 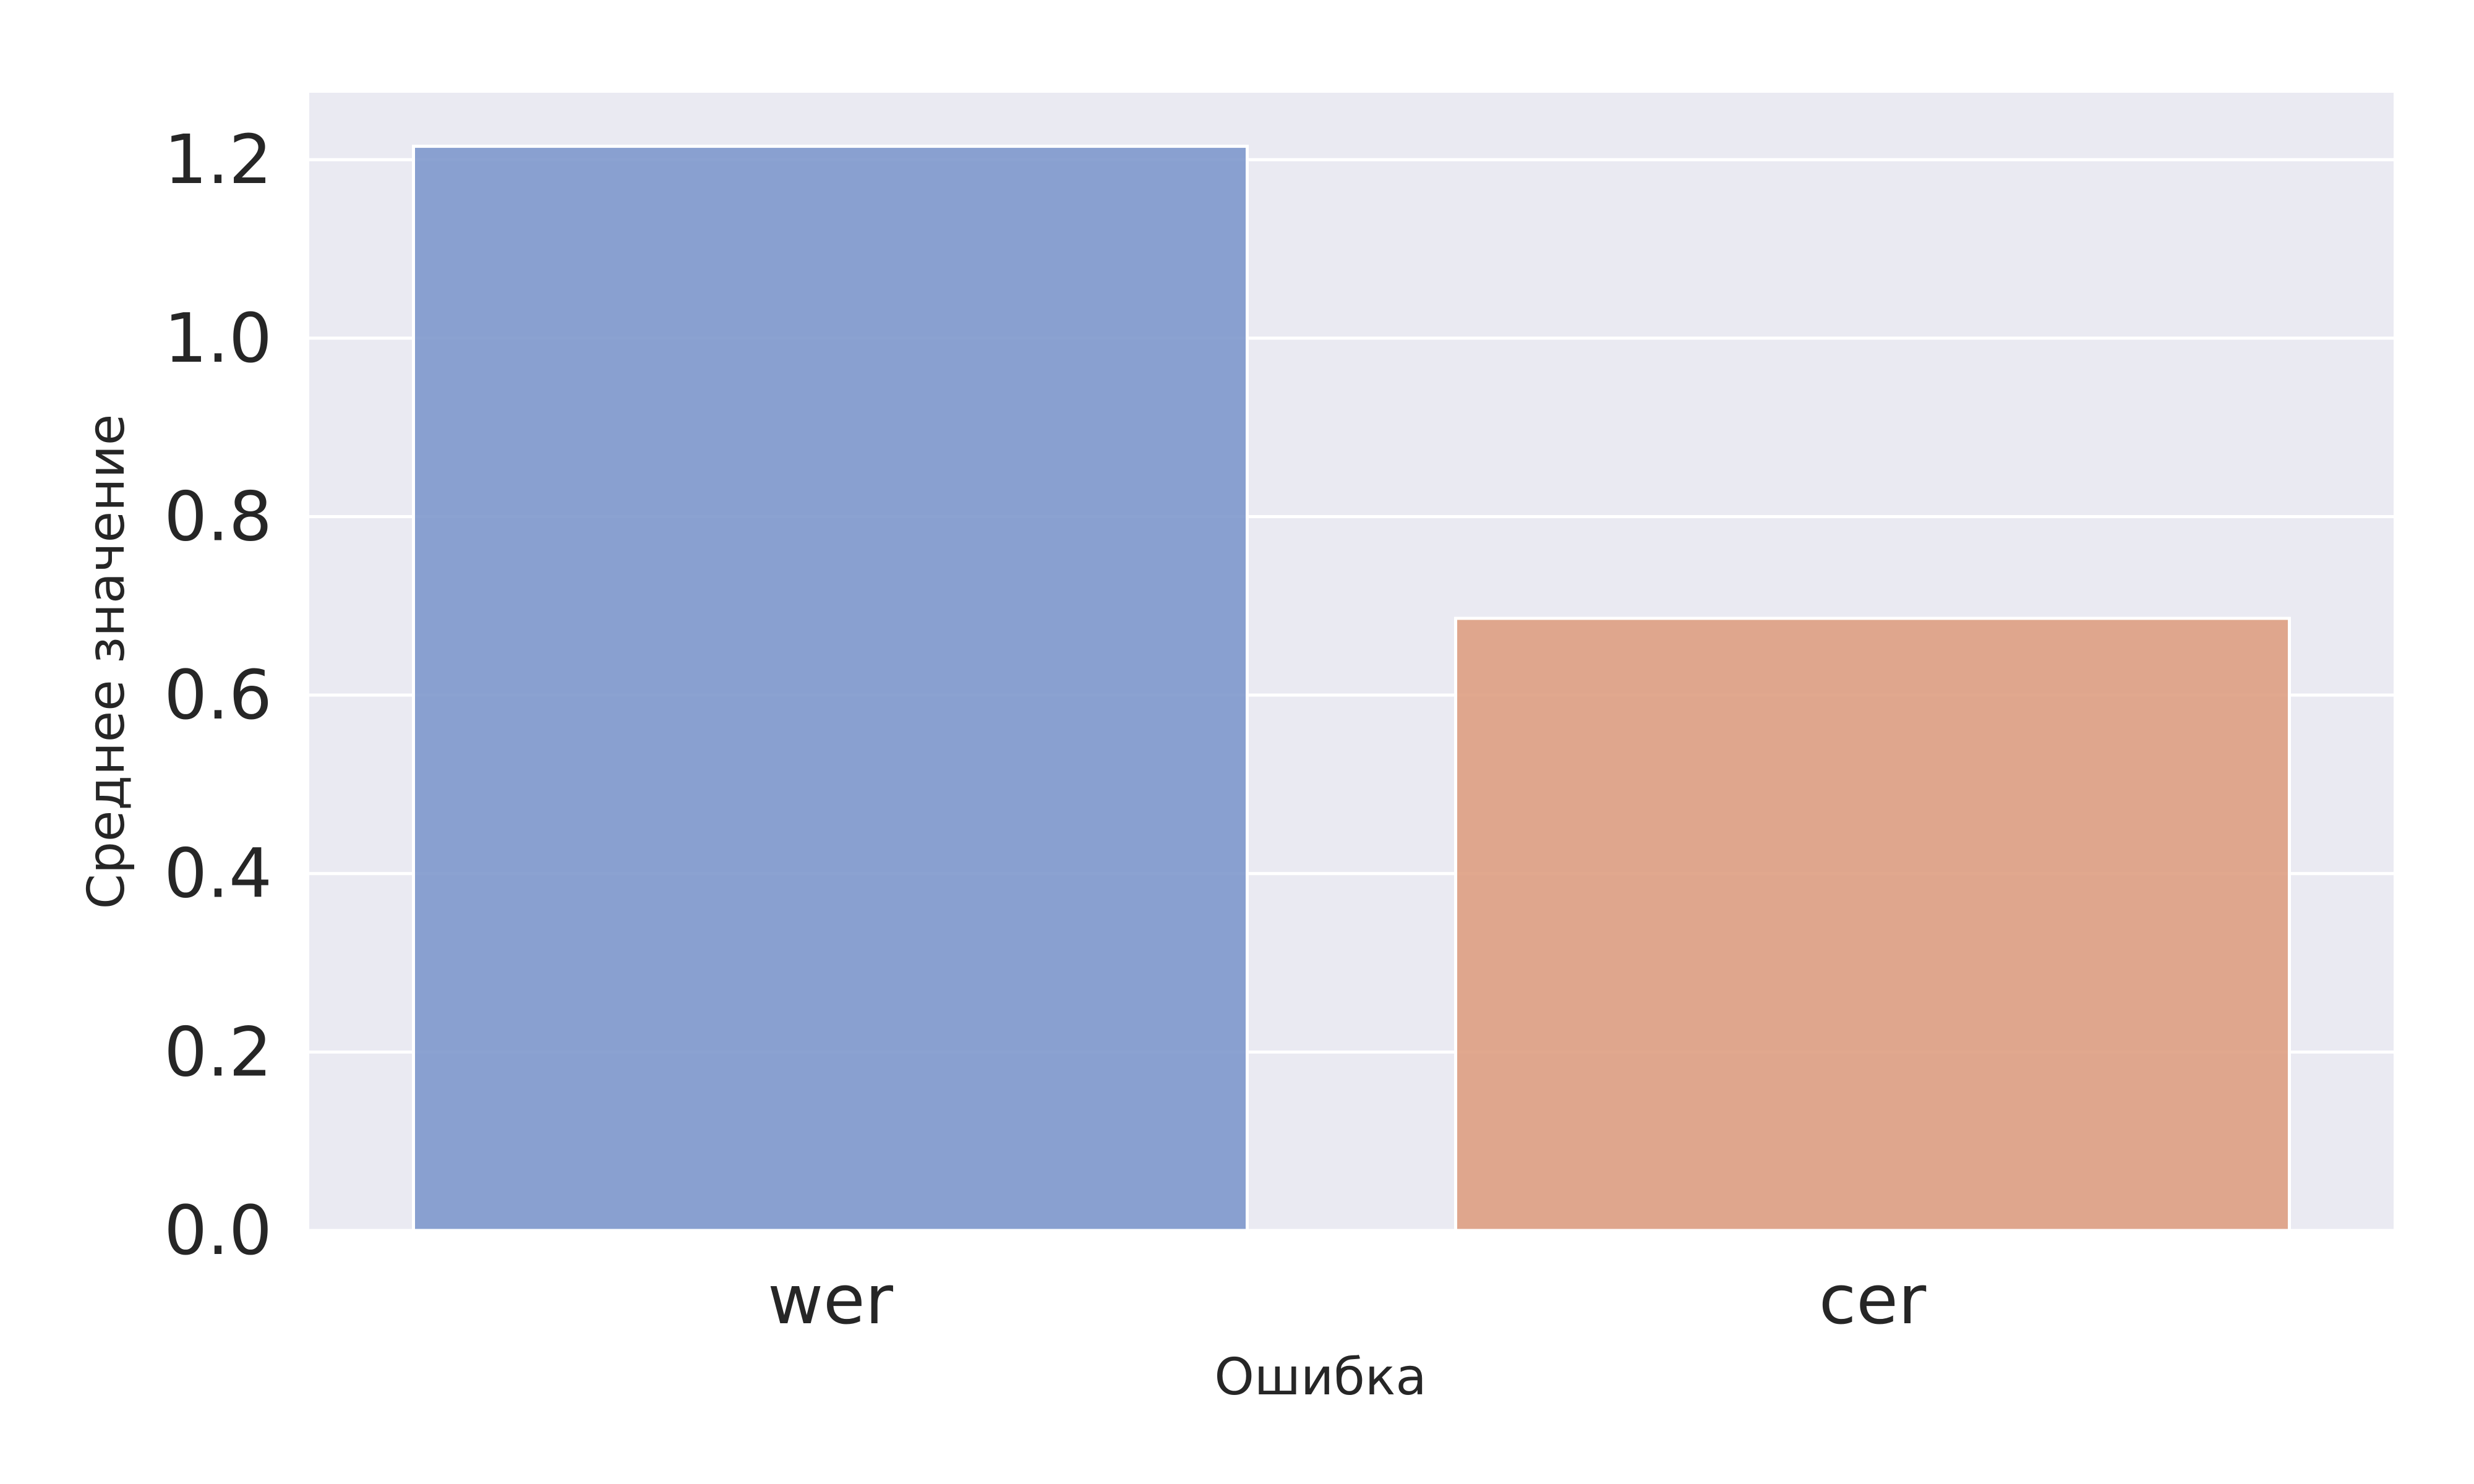 What do you see at coordinates (218, 338) in the screenshot?
I see `y-tick-label: 1.0` at bounding box center [218, 338].